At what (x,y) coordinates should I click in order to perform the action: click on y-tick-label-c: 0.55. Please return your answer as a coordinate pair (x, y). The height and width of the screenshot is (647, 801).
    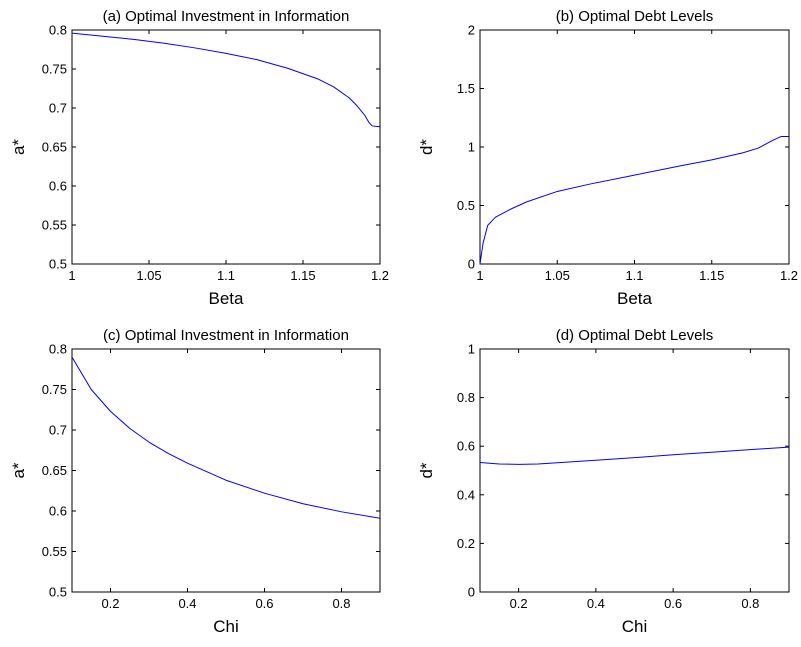
    Looking at the image, I should click on (54, 551).